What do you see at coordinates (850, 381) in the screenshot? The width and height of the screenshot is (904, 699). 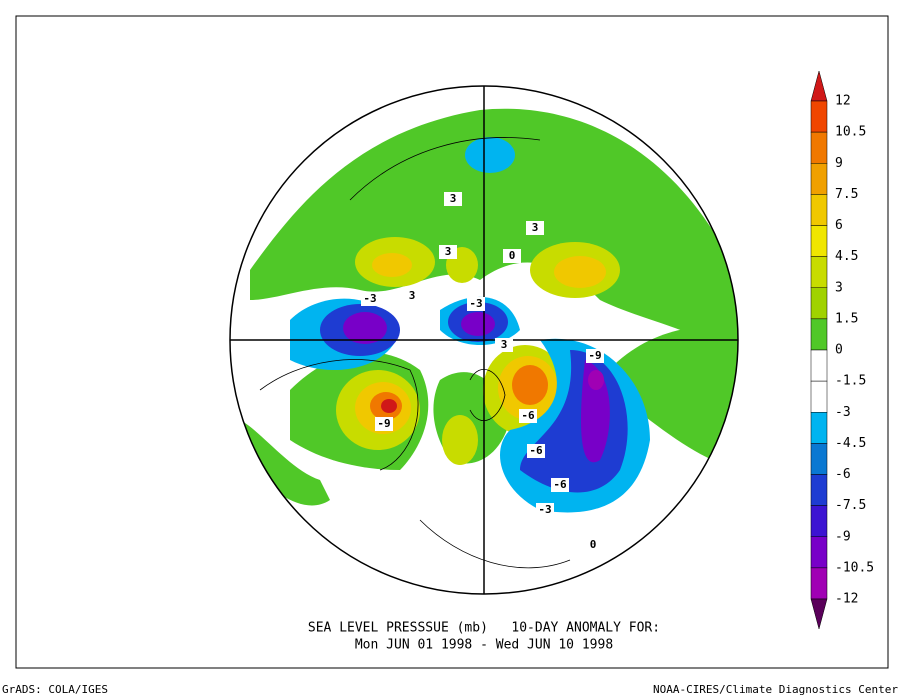 I see `colorbar-label: -1.5` at bounding box center [850, 381].